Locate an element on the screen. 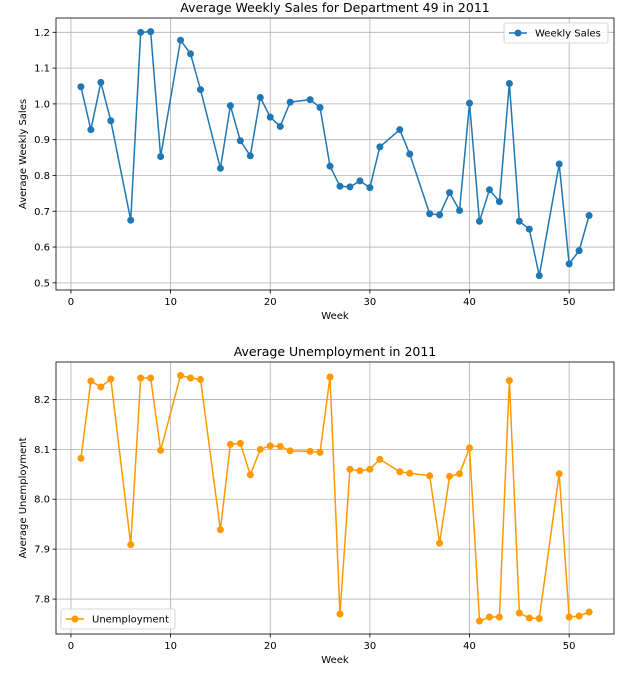  sales-y-tick-label: 0.8 is located at coordinates (42, 176).